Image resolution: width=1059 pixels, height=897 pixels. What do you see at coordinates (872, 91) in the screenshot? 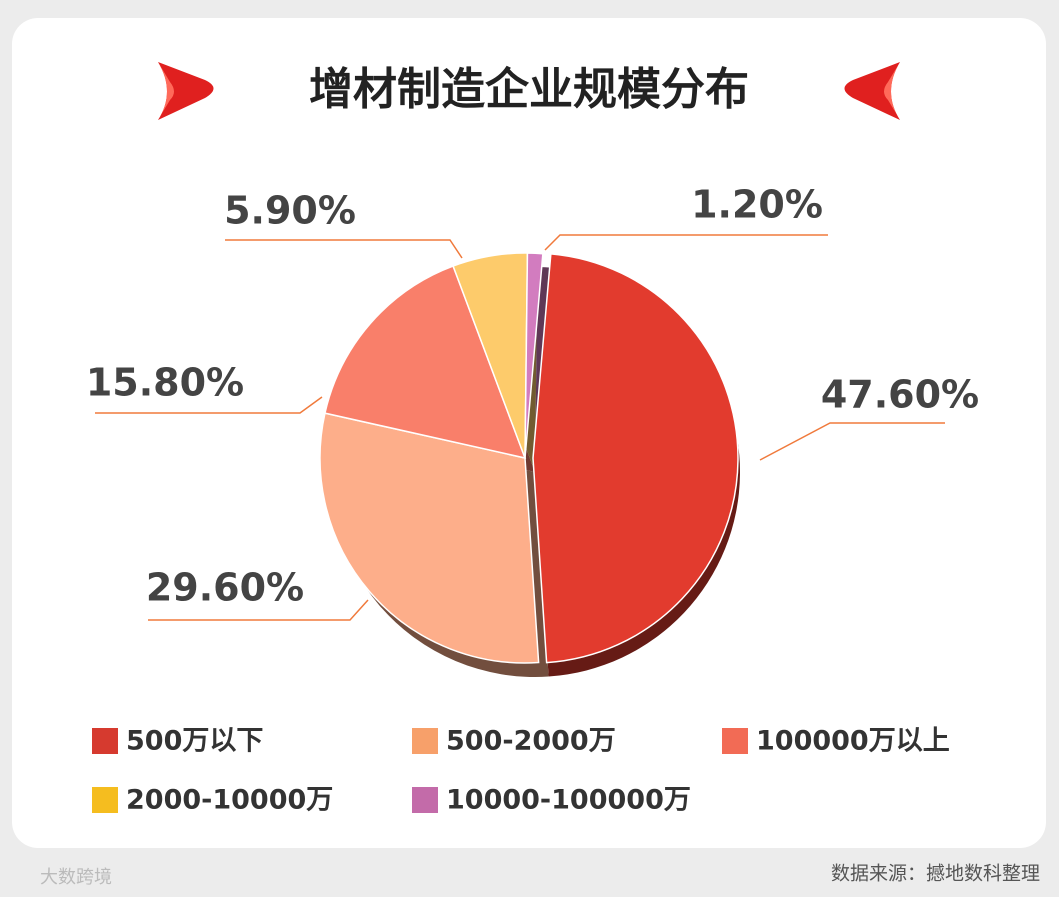
I see `chevron-right` at bounding box center [872, 91].